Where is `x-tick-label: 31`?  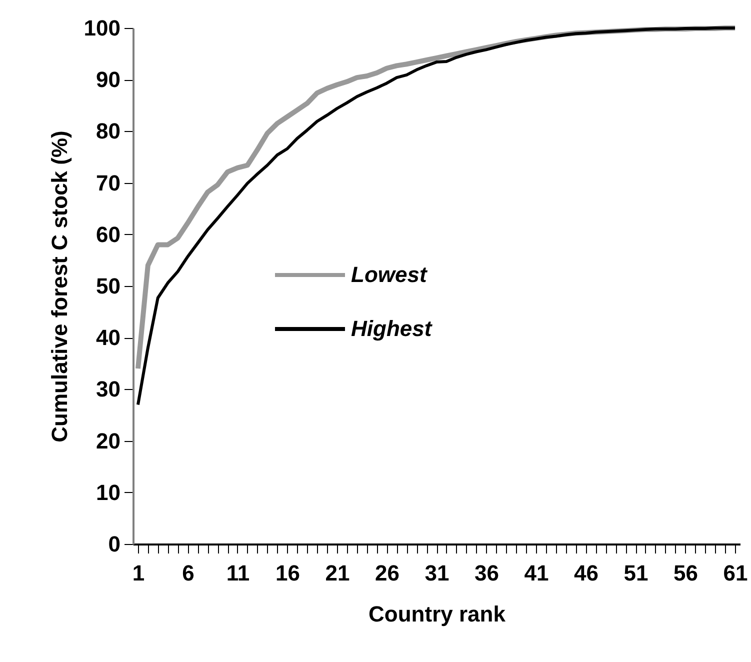 x-tick-label: 31 is located at coordinates (437, 573).